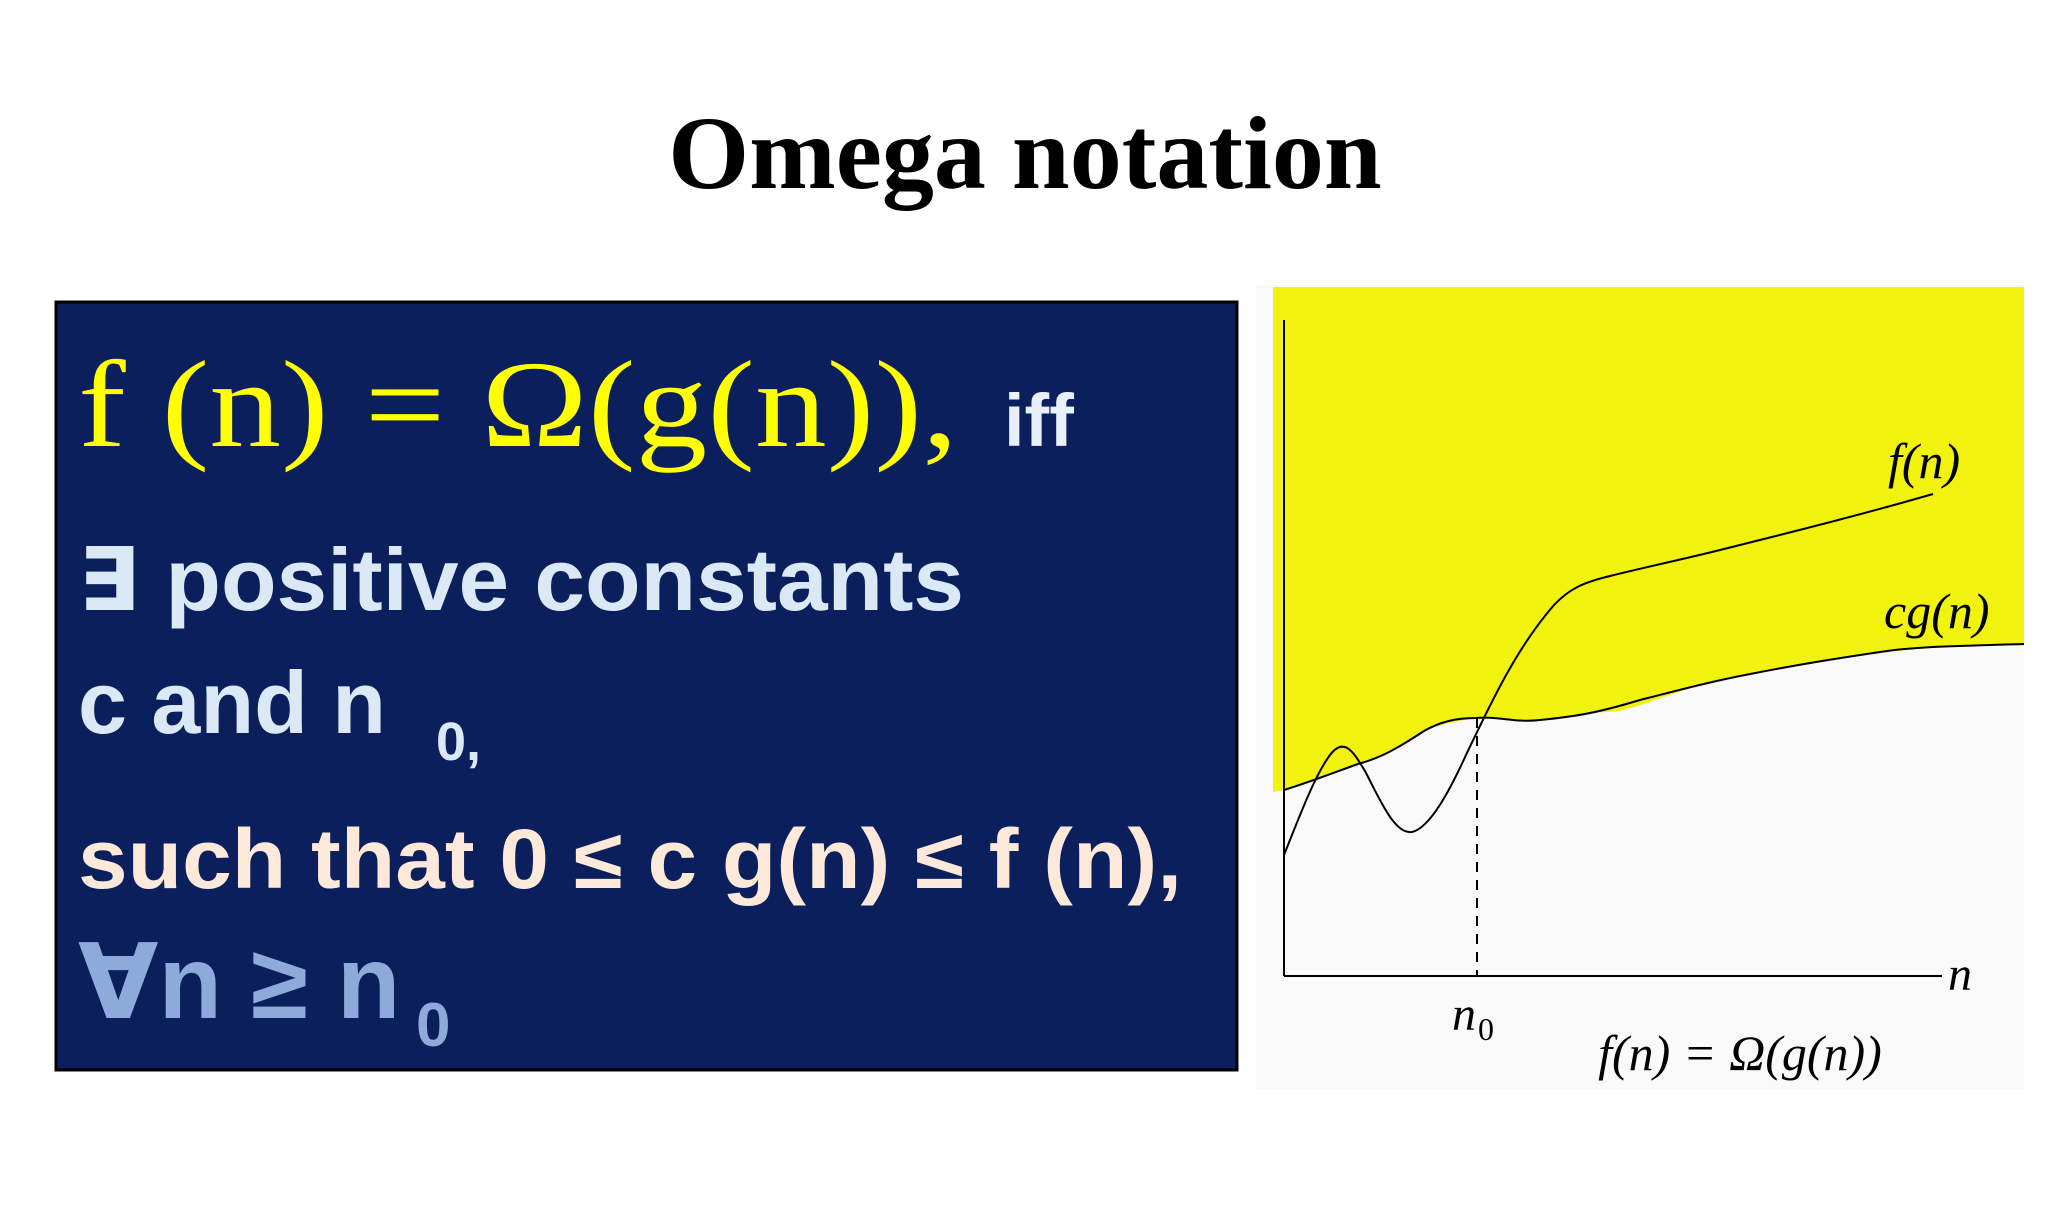  I want to click on definition-line3-sub: 0,, so click(458, 742).